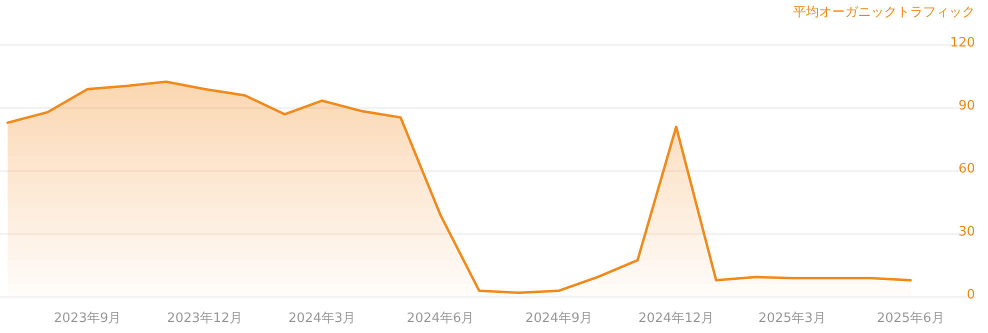 The image size is (988, 333). Describe the element at coordinates (792, 318) in the screenshot. I see `x-tick-label: 2025年3月` at that location.